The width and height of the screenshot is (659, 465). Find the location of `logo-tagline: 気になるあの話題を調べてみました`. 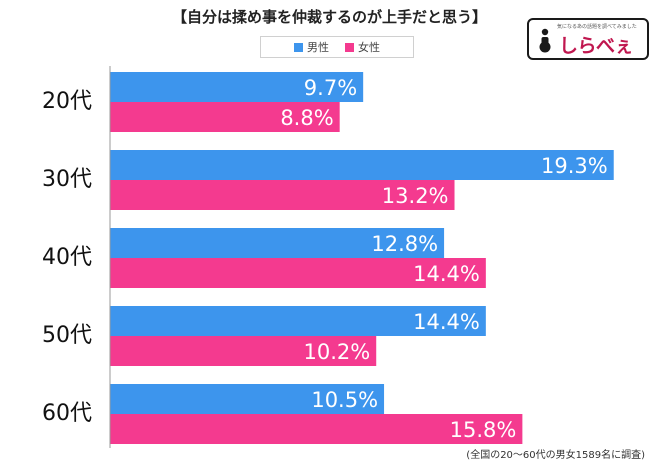

logo-tagline: 気になるあの話題を調べてみました is located at coordinates (597, 27).